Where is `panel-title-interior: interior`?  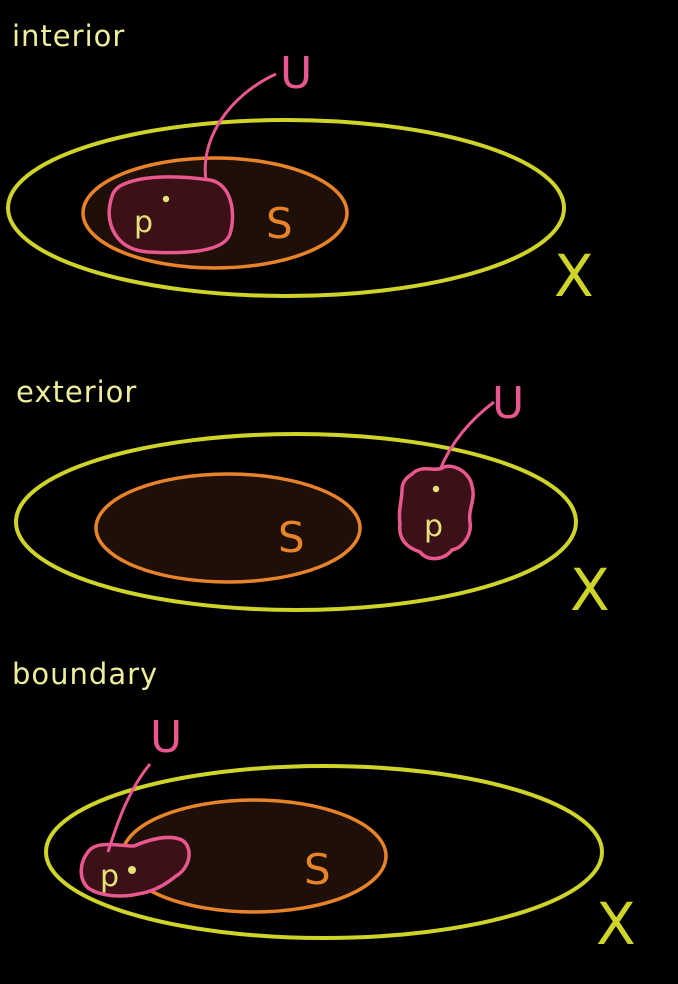
panel-title-interior: interior is located at coordinates (68, 36).